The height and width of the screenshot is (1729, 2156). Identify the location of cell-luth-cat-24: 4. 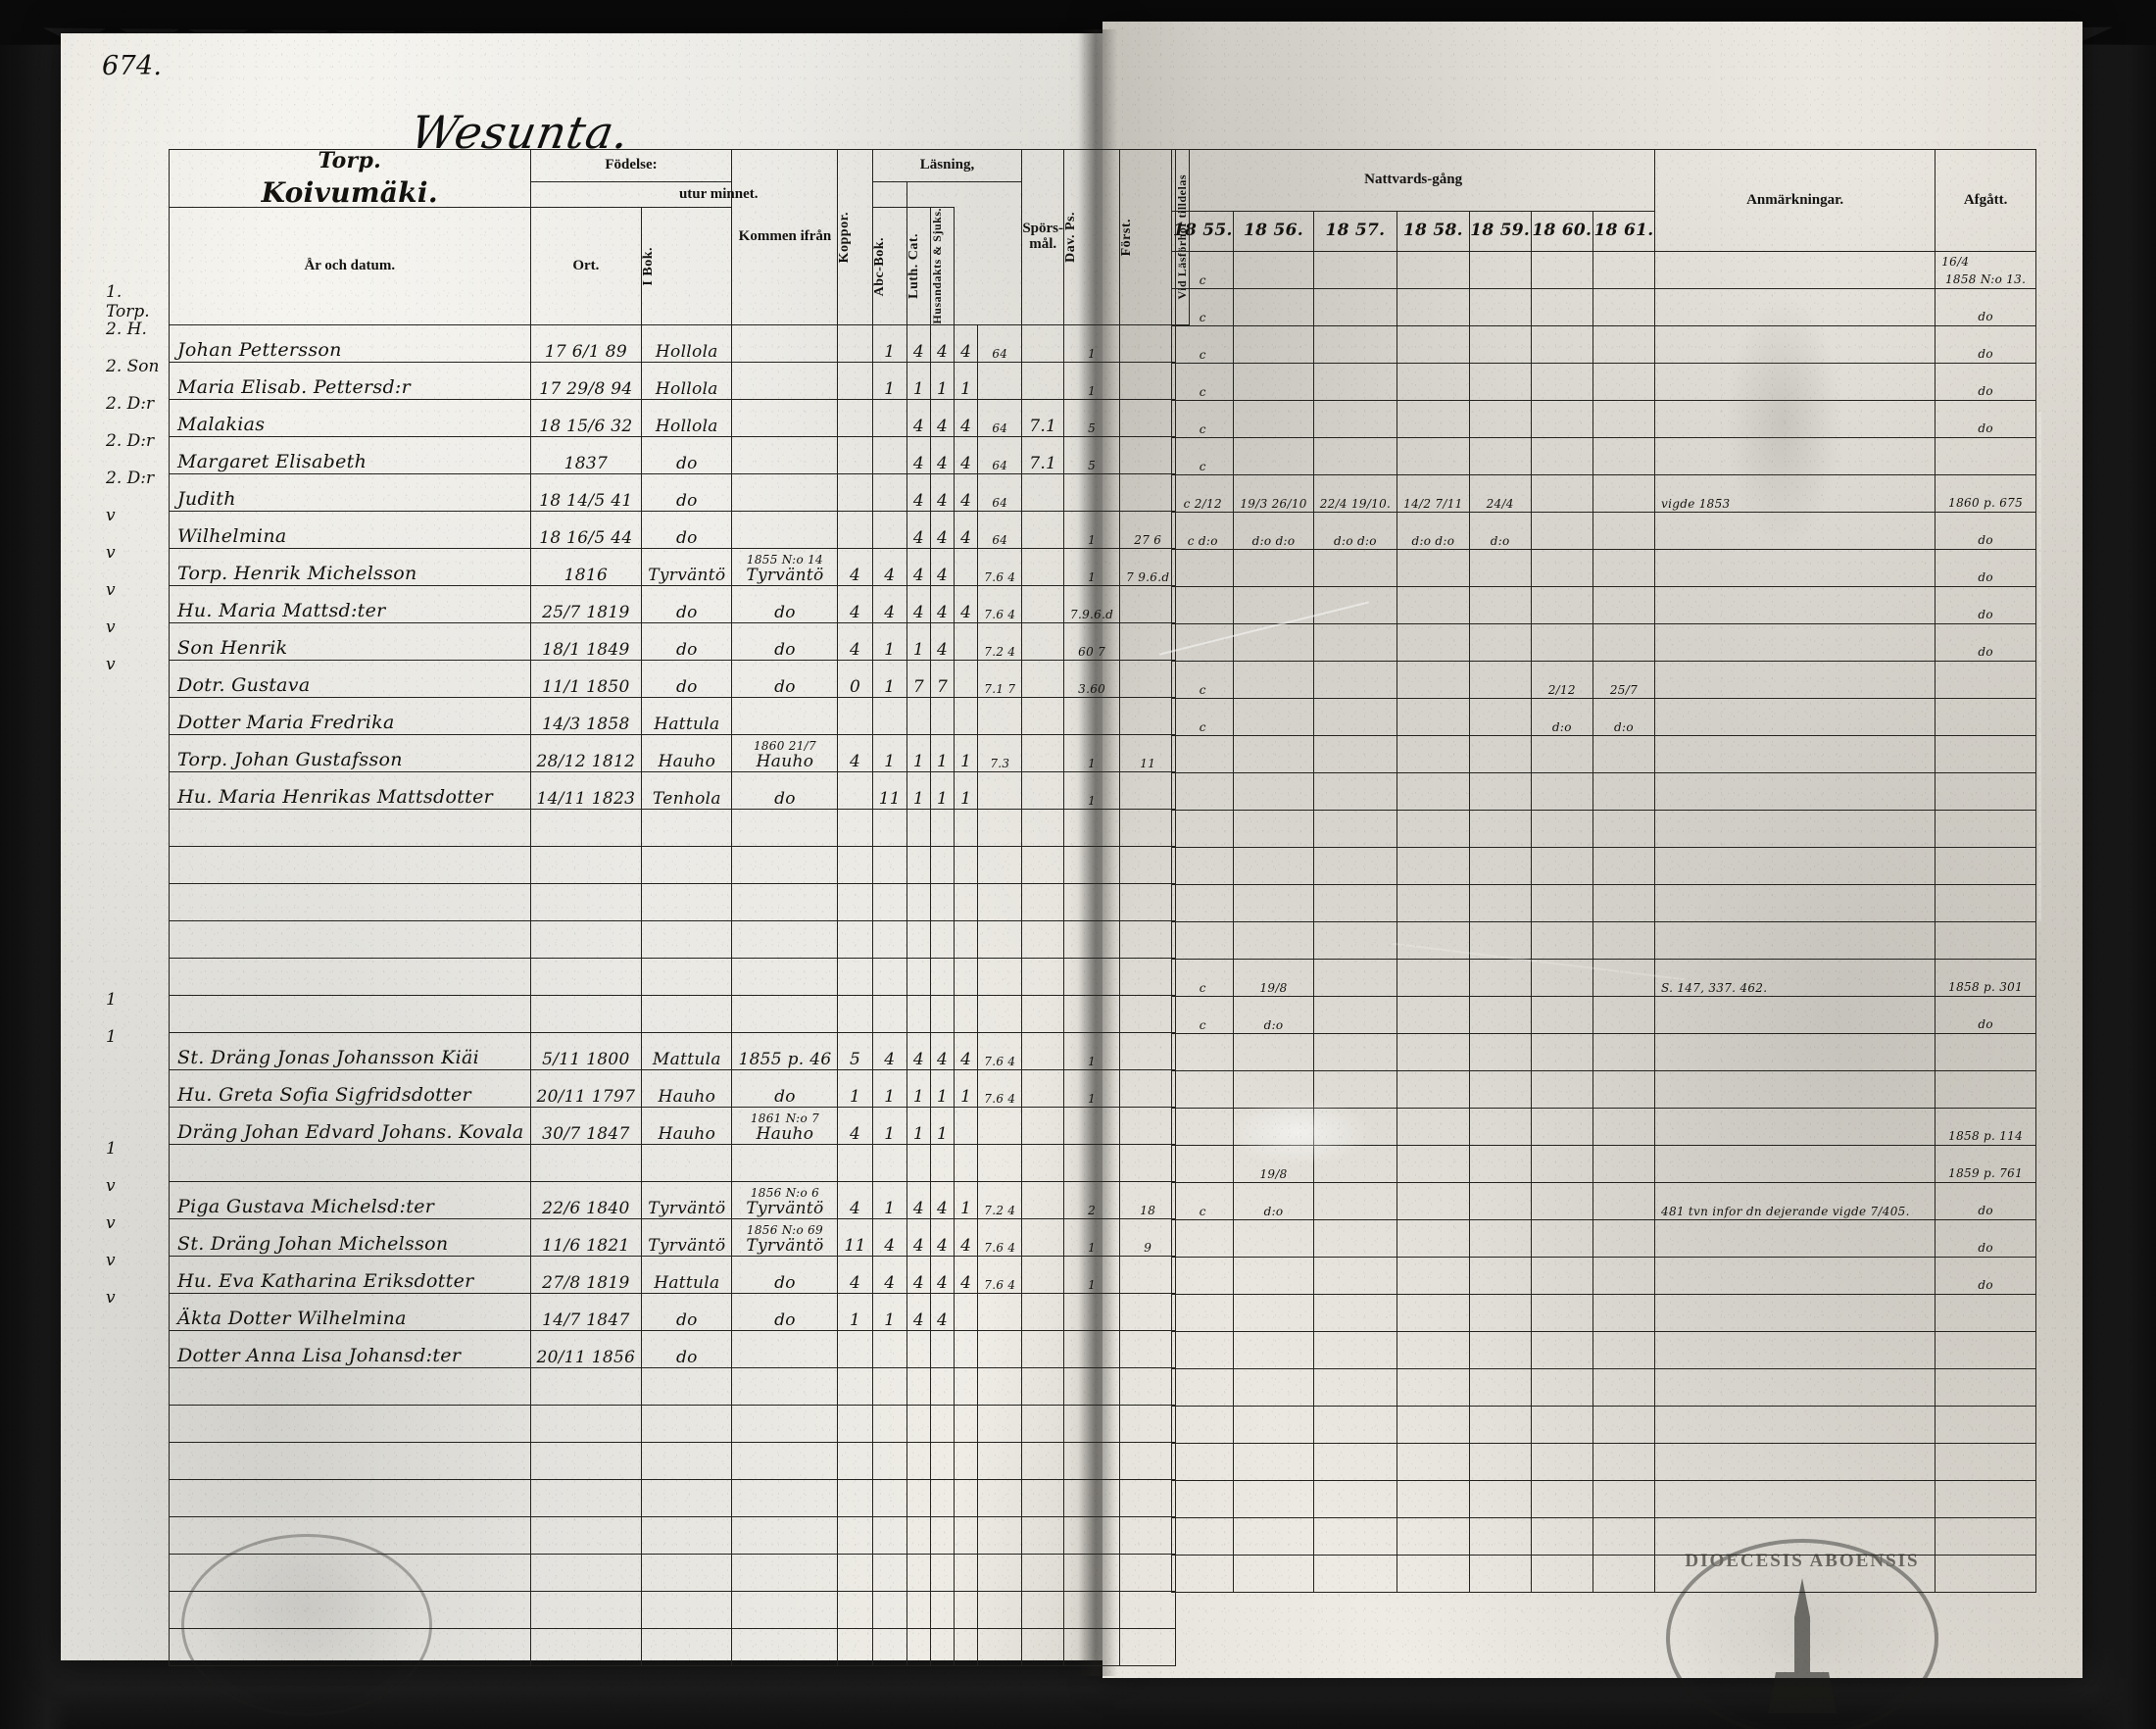
(943, 1238).